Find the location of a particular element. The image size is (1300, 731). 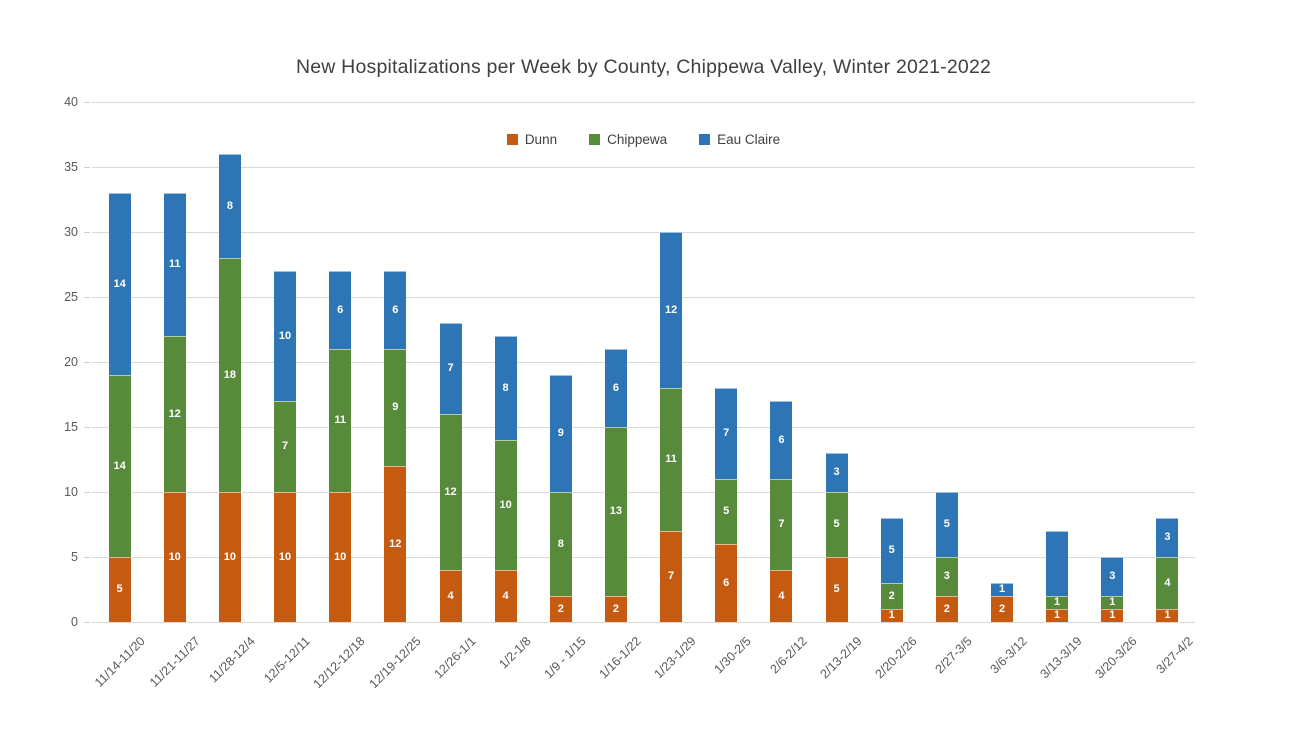

chippewa-legend-swatch-icon is located at coordinates (595, 139).